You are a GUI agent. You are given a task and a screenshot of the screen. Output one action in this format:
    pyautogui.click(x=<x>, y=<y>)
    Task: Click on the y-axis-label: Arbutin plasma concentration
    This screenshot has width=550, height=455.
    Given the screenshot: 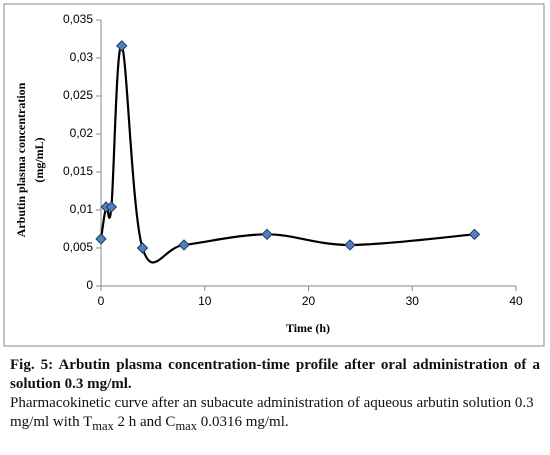 What is the action you would take?
    pyautogui.click(x=21, y=159)
    